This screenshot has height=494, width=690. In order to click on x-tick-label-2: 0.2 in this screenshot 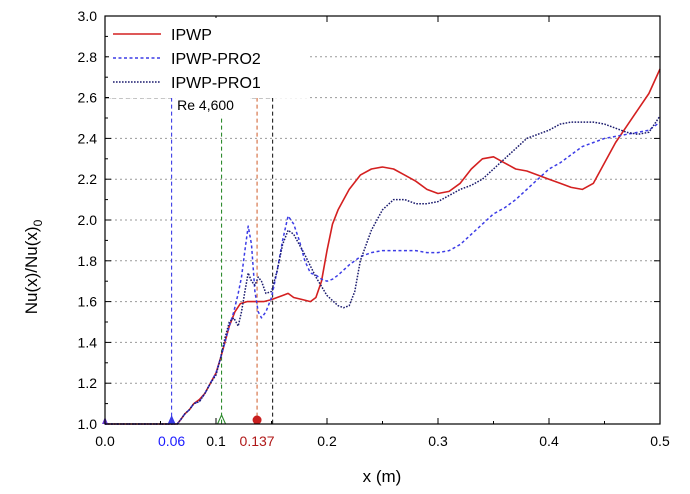, I will do `click(327, 441)`.